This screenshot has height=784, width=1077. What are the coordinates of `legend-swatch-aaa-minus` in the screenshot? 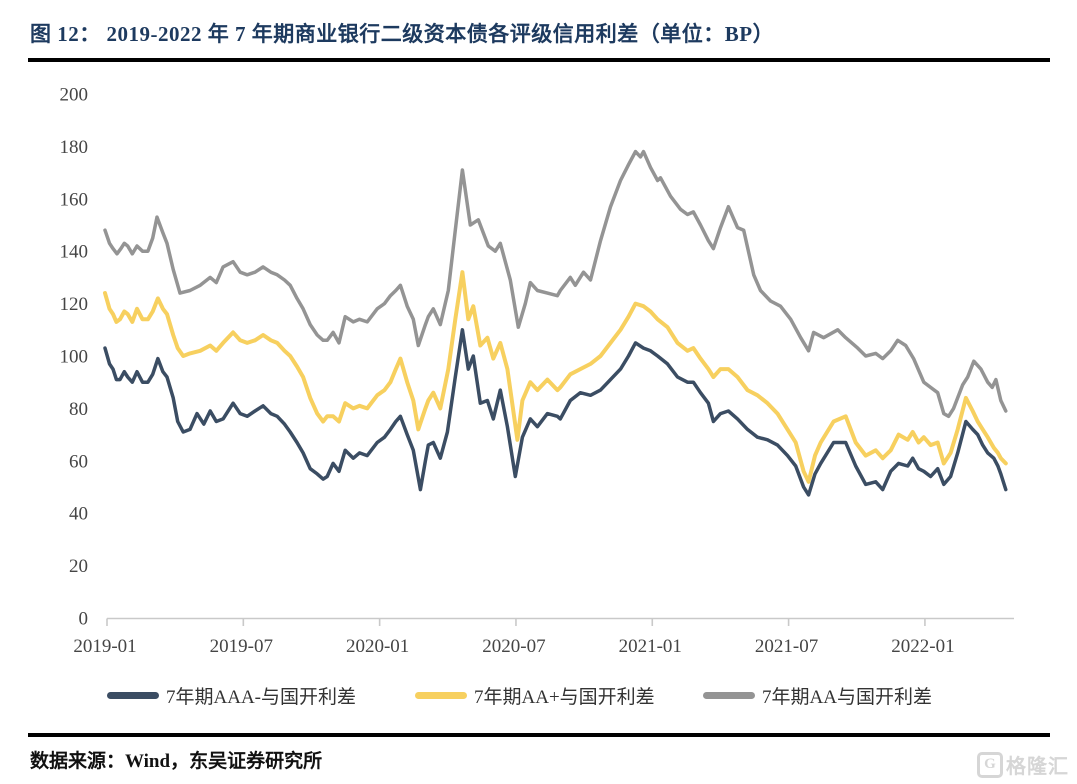 It's located at (133, 695).